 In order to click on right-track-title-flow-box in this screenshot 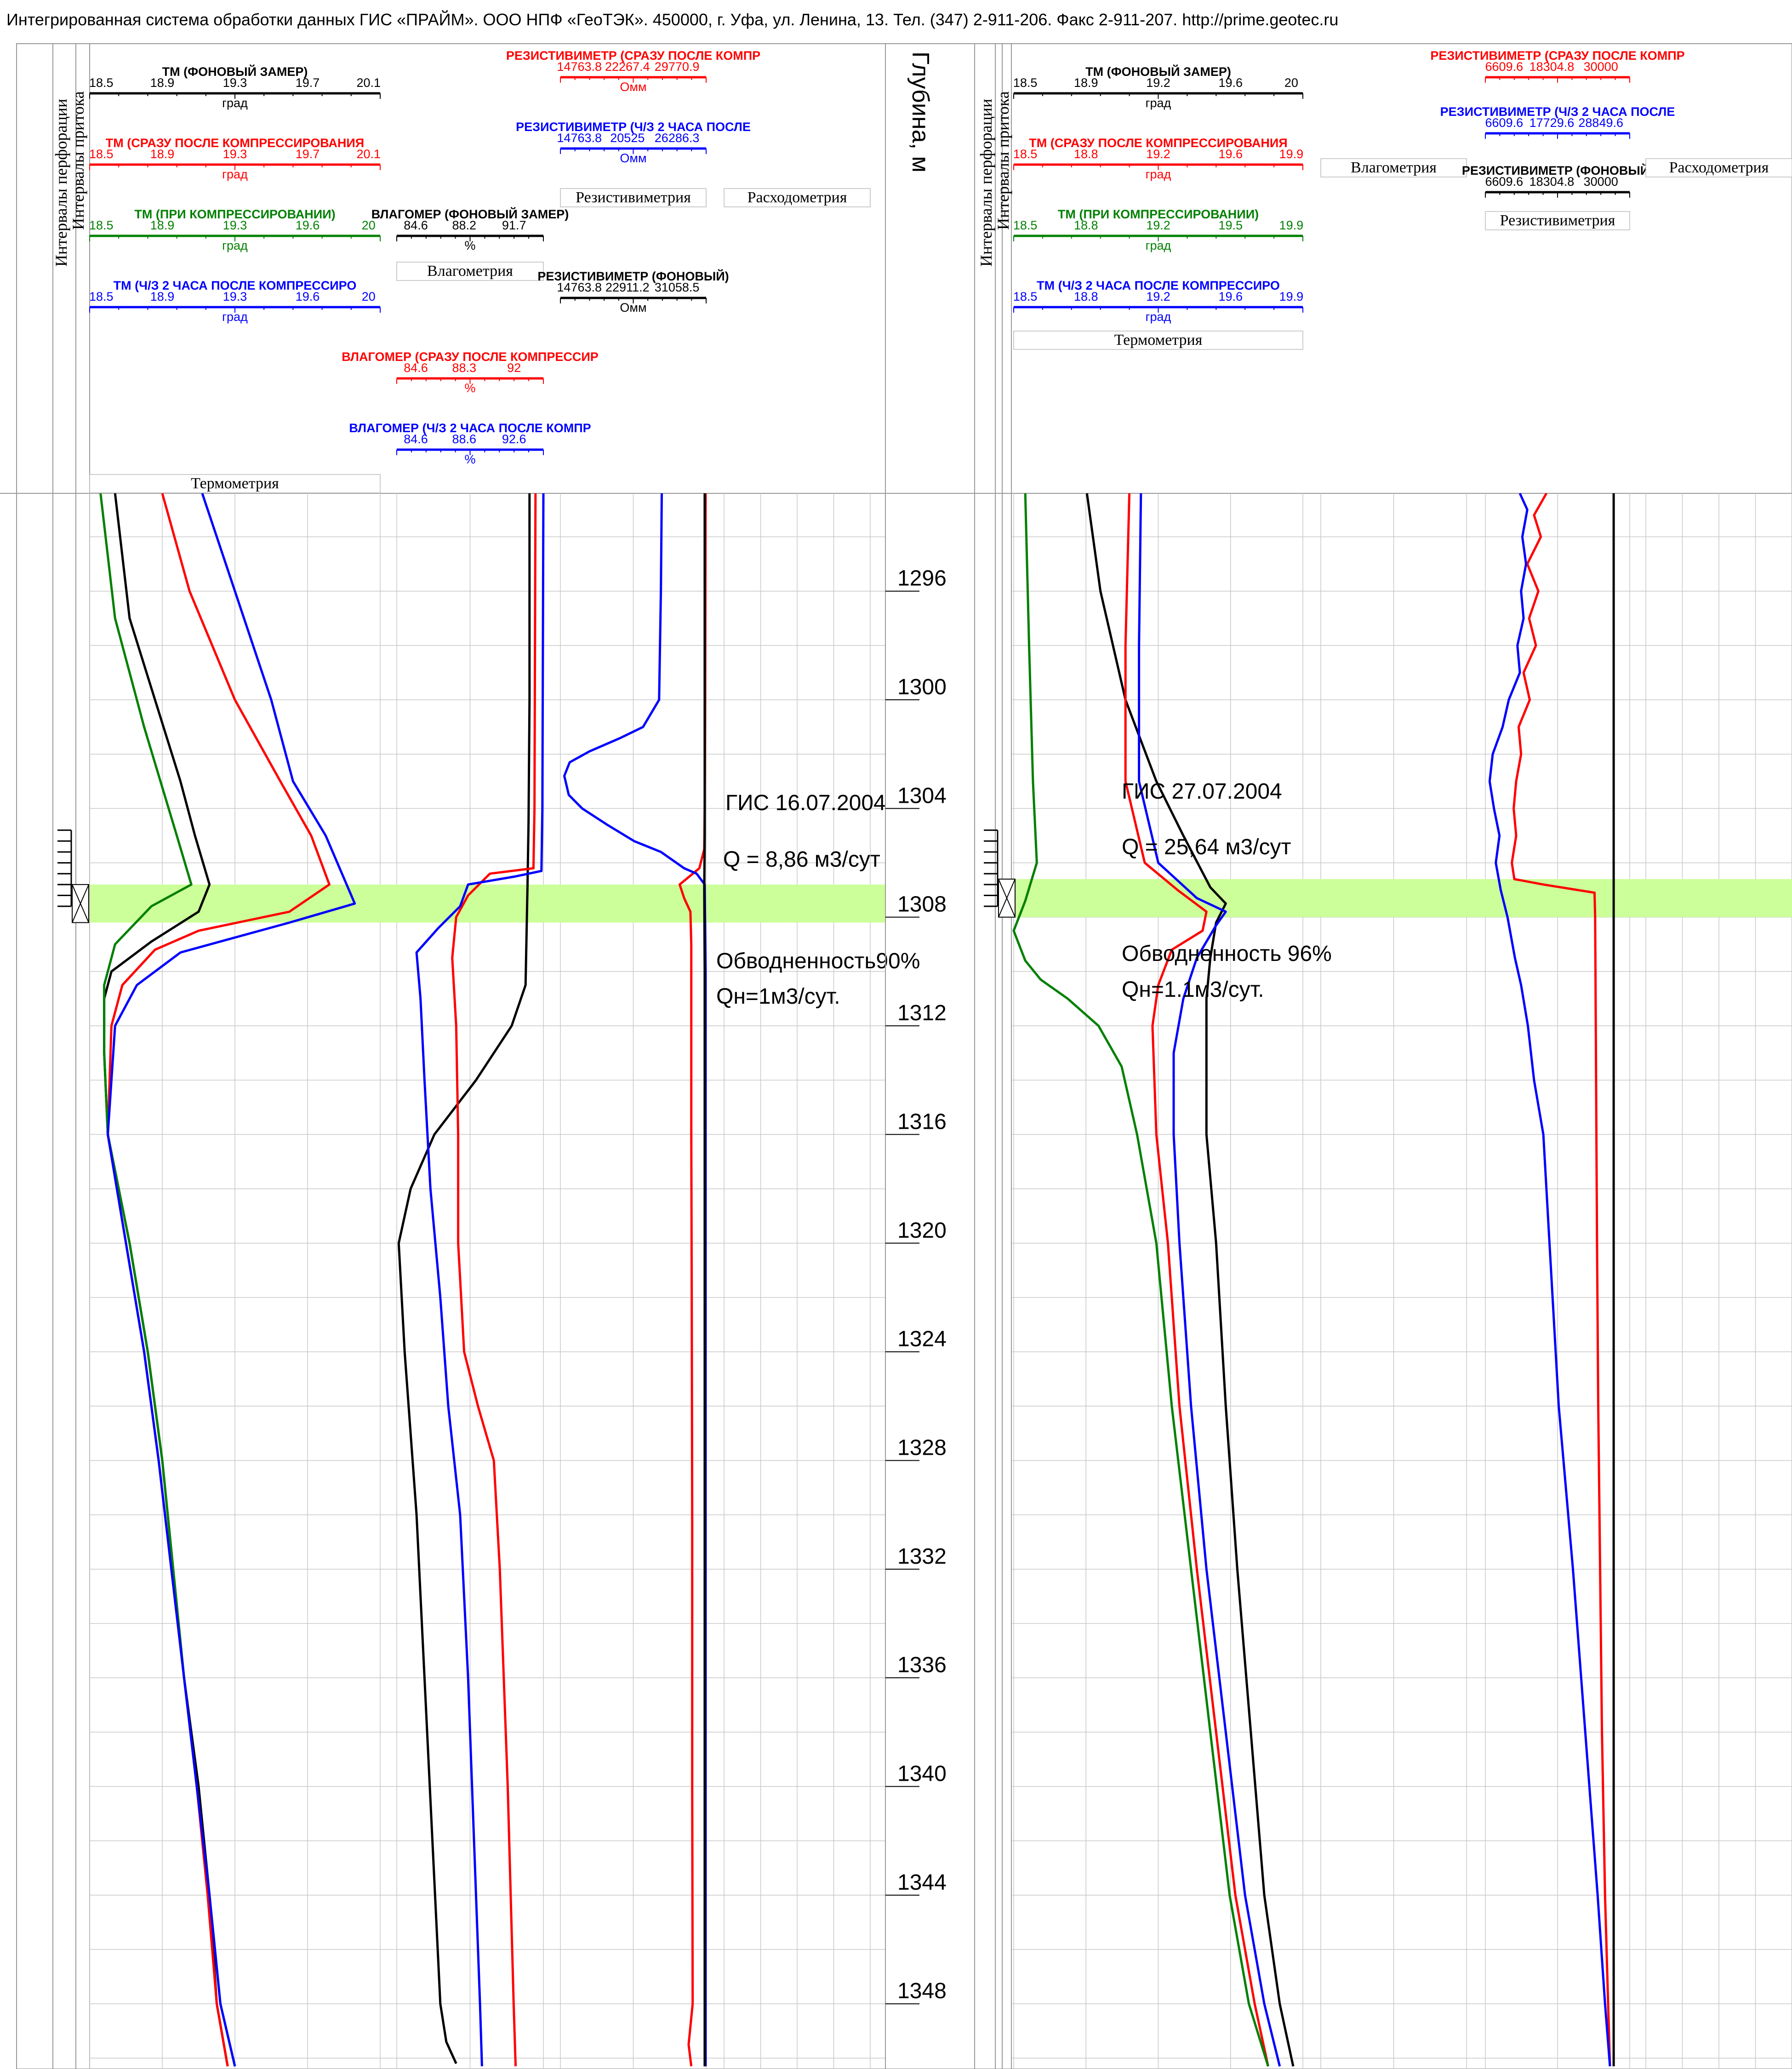, I will do `click(1718, 167)`.